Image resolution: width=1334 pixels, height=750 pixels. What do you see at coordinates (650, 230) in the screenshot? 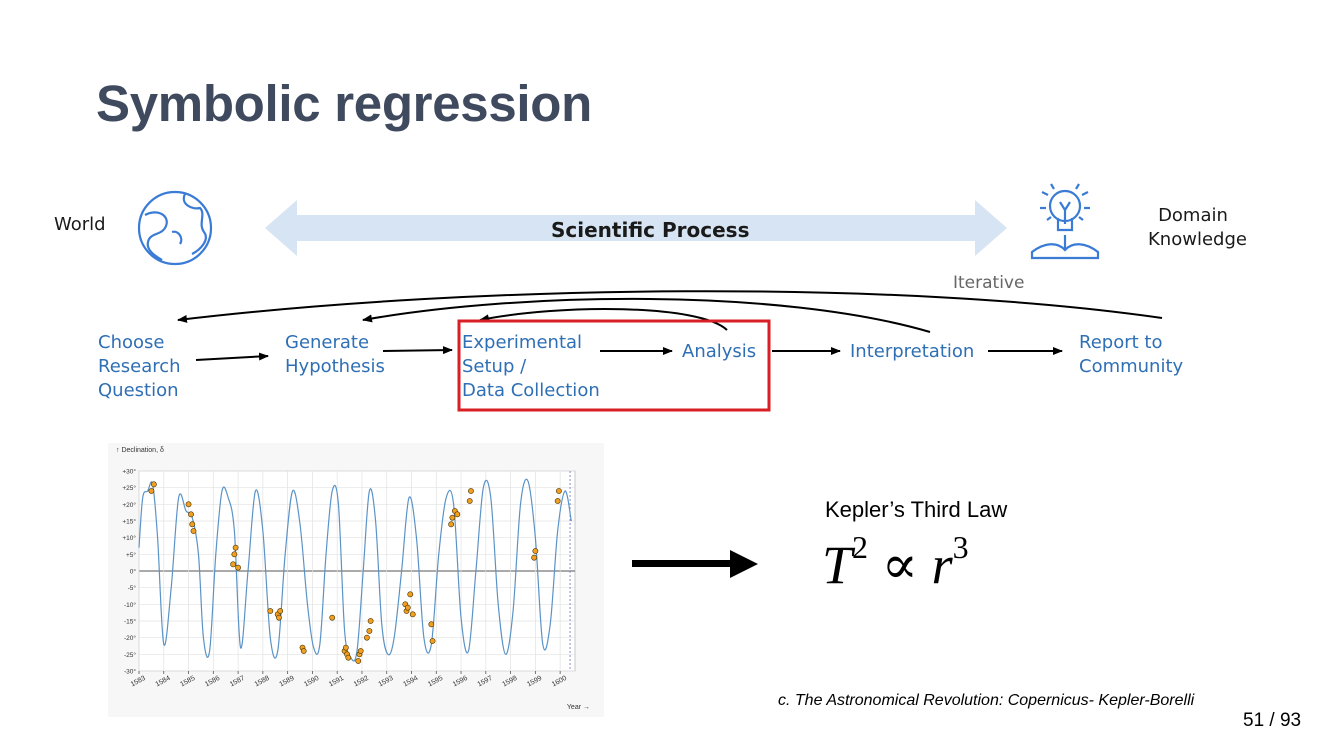
I see `process-label: Scientific Process` at bounding box center [650, 230].